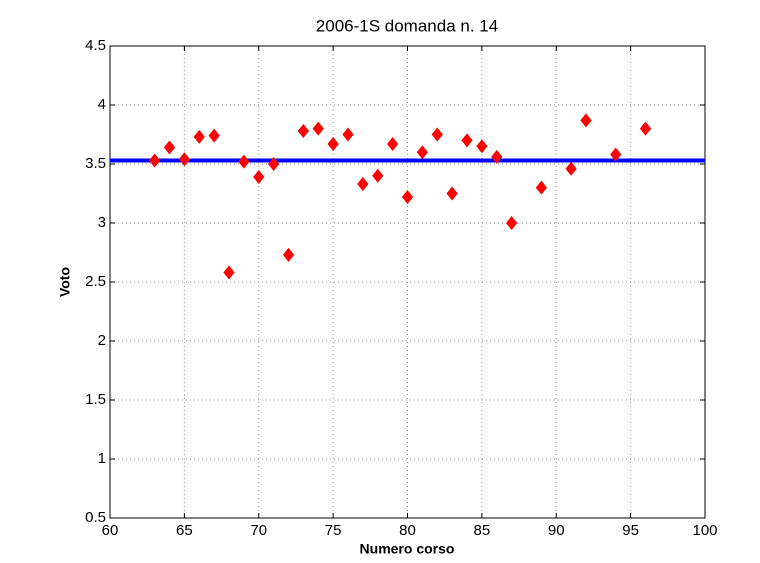 Image resolution: width=760 pixels, height=563 pixels. Describe the element at coordinates (482, 530) in the screenshot. I see `x-tick-label: 85` at that location.